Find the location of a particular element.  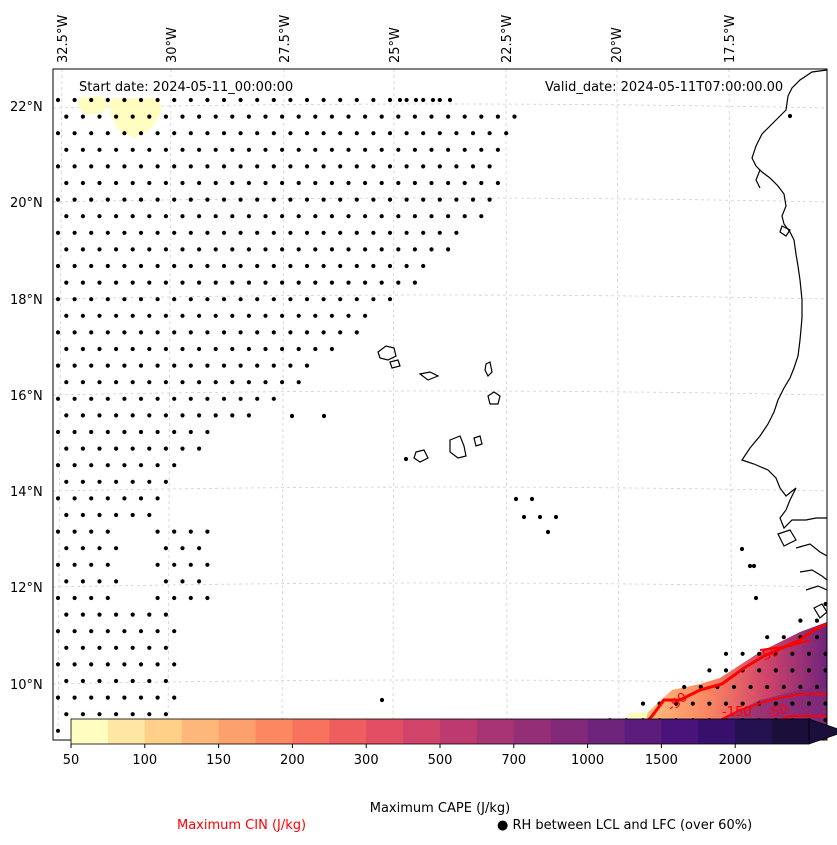

valid-date-label: Valid_date: 2024-05-11T07:00:00.00 is located at coordinates (664, 87).